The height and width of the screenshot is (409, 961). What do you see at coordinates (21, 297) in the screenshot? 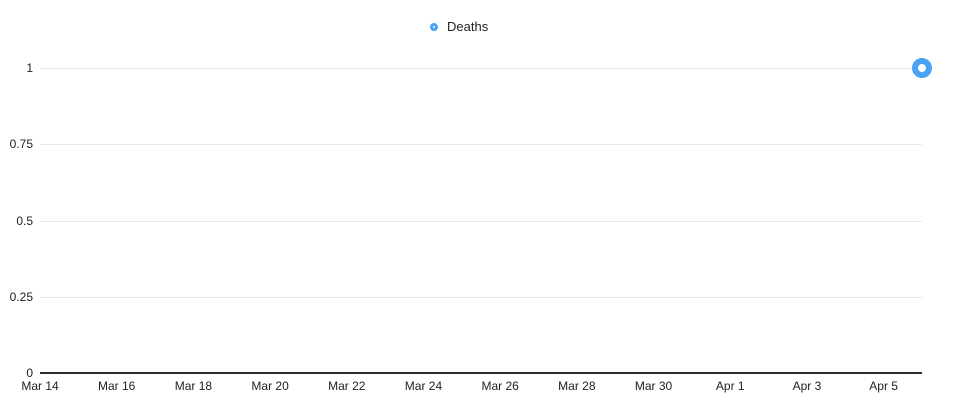
I see `y-axis-tick-label: 0.25` at bounding box center [21, 297].